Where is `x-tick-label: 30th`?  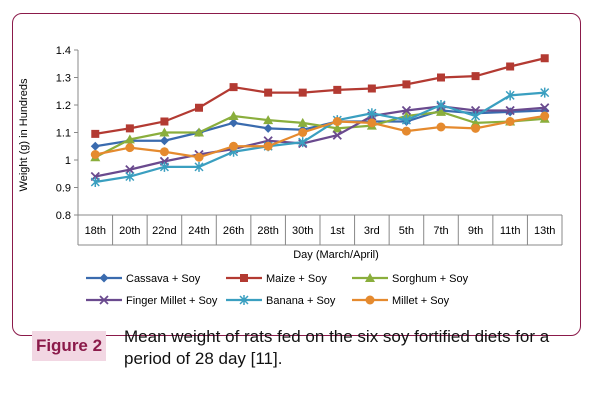 x-tick-label: 30th is located at coordinates (302, 231).